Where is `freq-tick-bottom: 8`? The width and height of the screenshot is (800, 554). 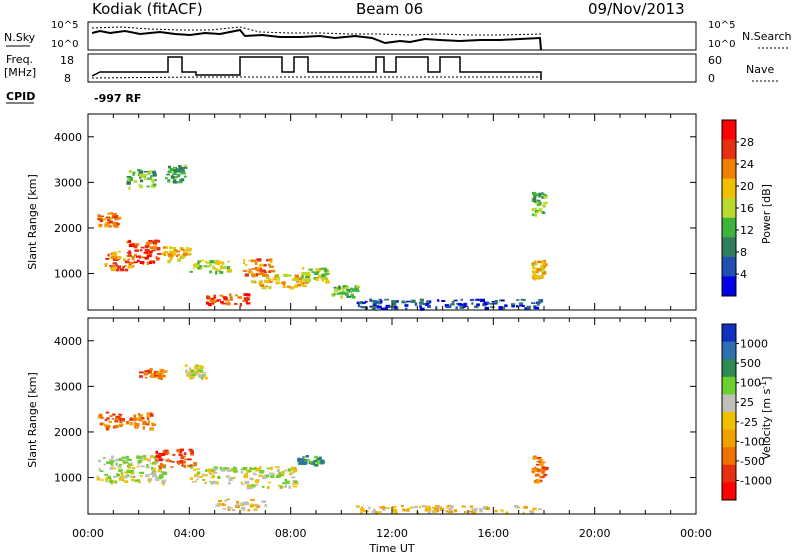
freq-tick-bottom: 8 is located at coordinates (67, 78).